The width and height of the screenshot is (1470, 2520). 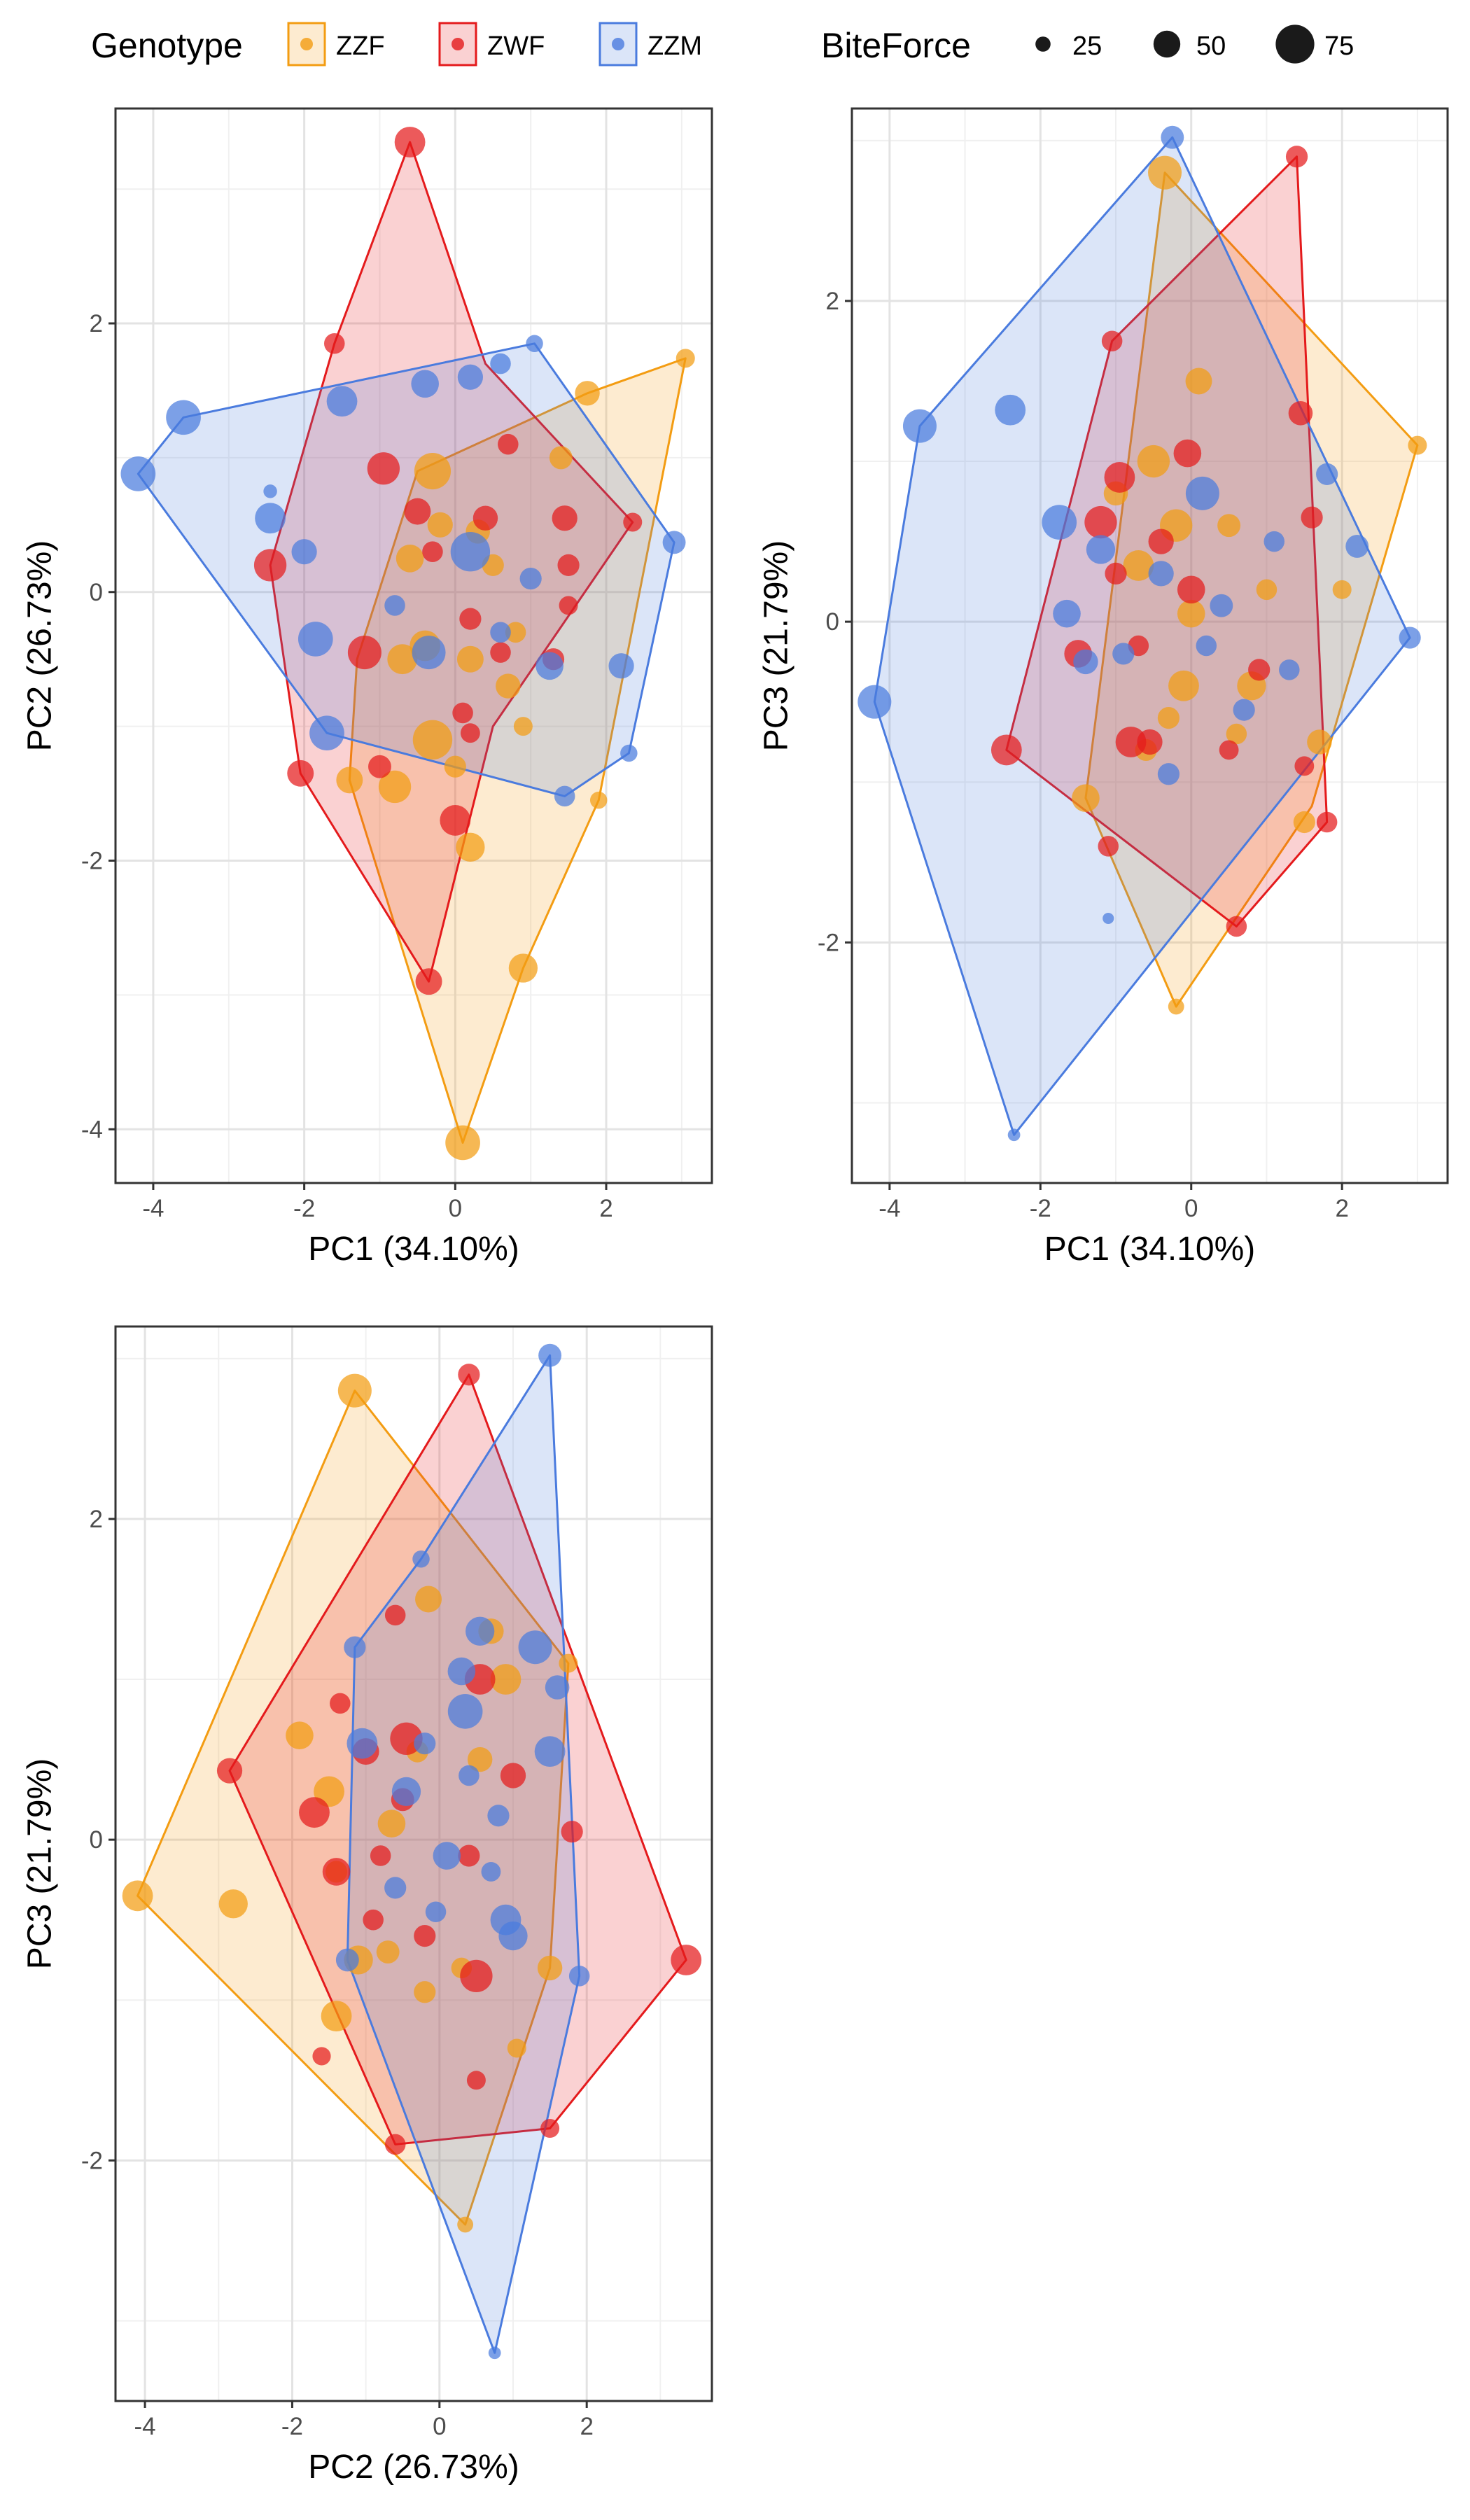 I want to click on legend-genotype-title: Genotype, so click(x=167, y=45).